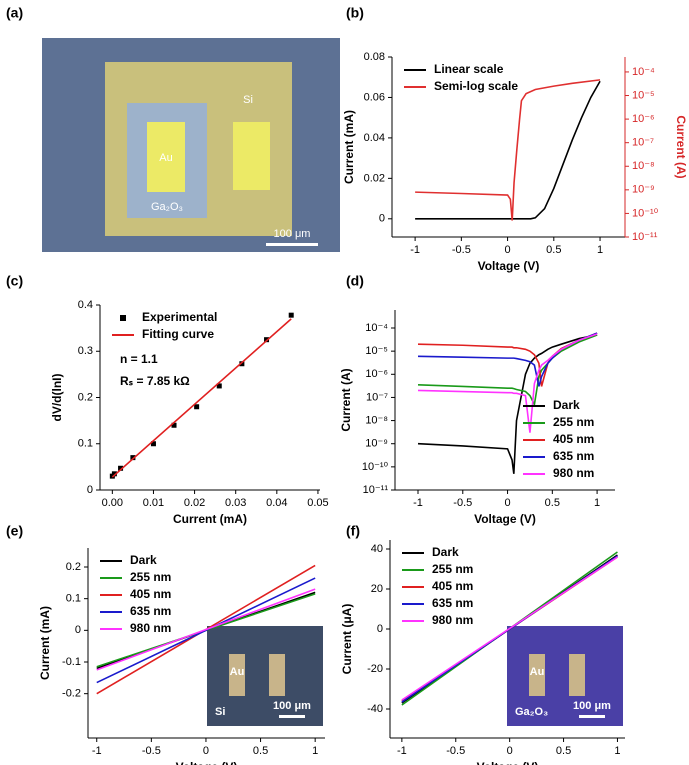 The image size is (689, 765). Describe the element at coordinates (347, 639) in the screenshot. I see `y-axis-label: Current (μA)` at that location.